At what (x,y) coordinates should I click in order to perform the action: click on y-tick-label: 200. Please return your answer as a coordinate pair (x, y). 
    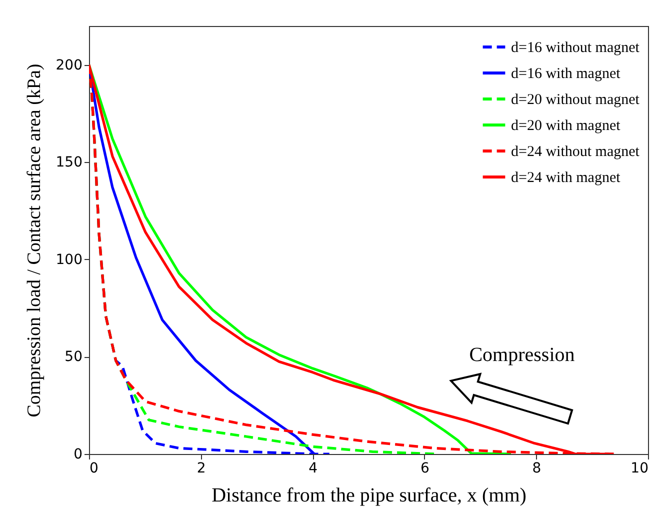
    Looking at the image, I should click on (69, 65).